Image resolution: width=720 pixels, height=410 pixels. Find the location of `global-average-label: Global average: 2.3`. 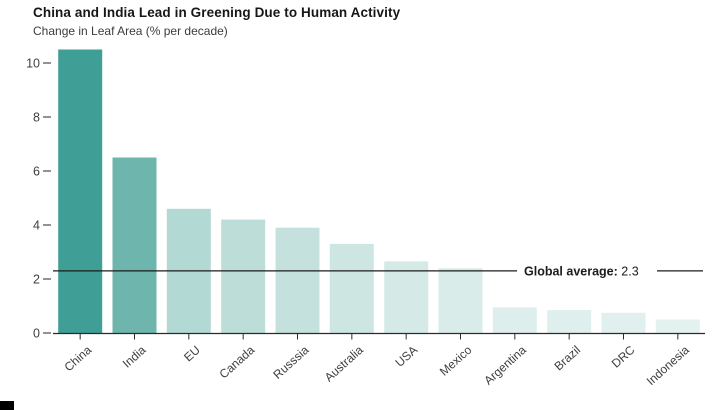

global-average-label: Global average: 2.3 is located at coordinates (581, 271).